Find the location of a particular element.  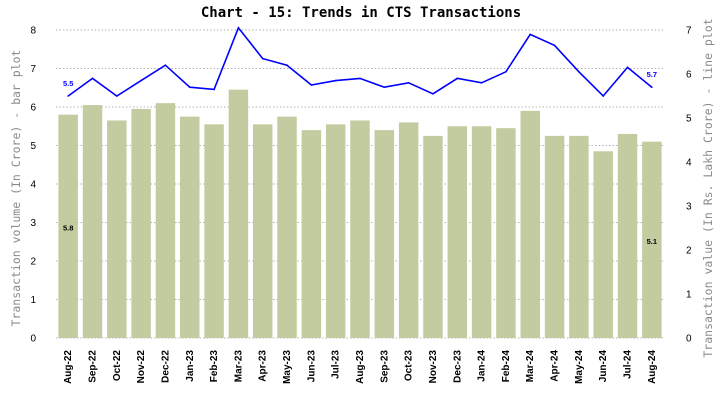

x-tick-label: Aug-22 is located at coordinates (68, 367).